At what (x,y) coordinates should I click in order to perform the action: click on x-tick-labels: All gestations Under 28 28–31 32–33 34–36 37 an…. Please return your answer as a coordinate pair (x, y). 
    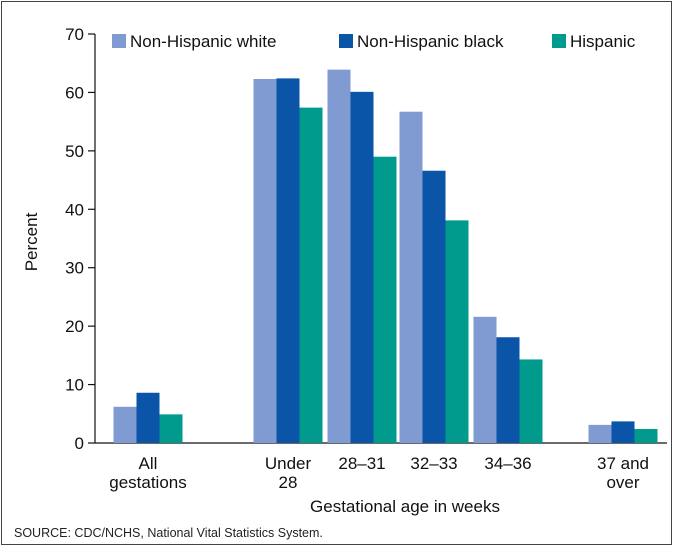
    Looking at the image, I should click on (379, 473).